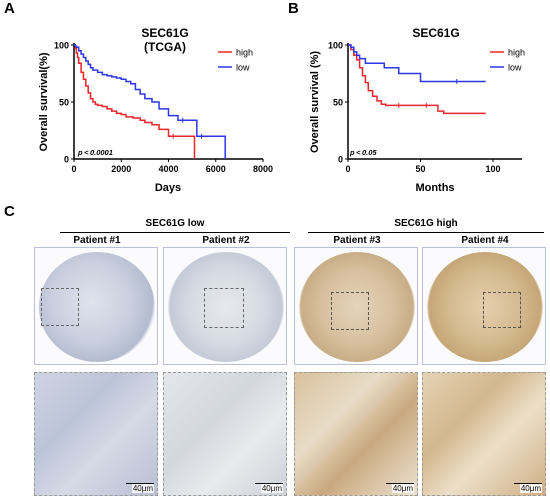 This screenshot has height=500, width=550. What do you see at coordinates (9, 8) in the screenshot?
I see `panel-label-a: A` at bounding box center [9, 8].